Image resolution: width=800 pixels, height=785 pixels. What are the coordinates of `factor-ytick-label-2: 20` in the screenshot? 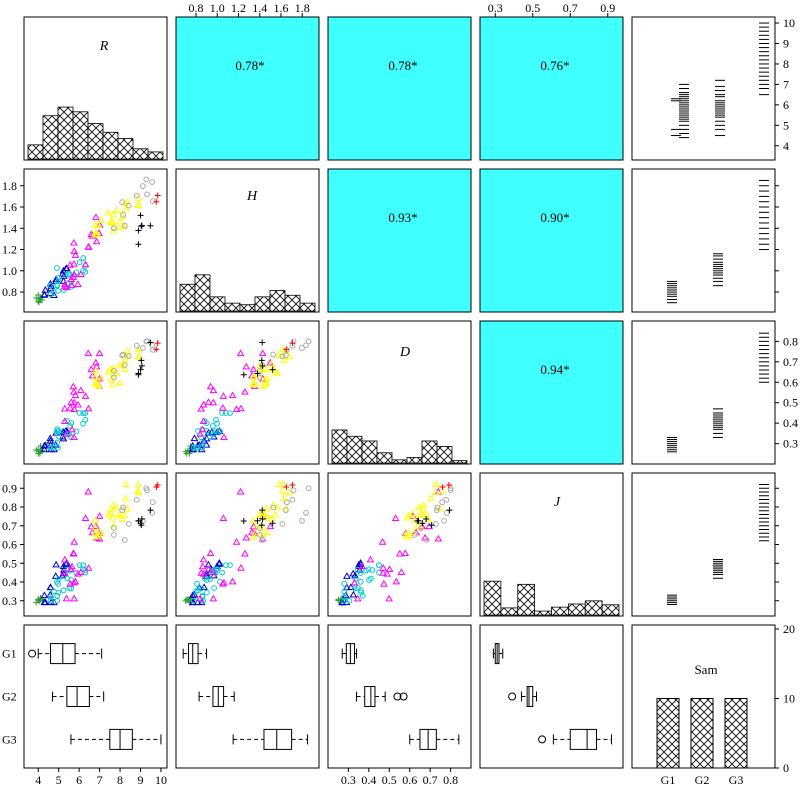 It's located at (789, 629).